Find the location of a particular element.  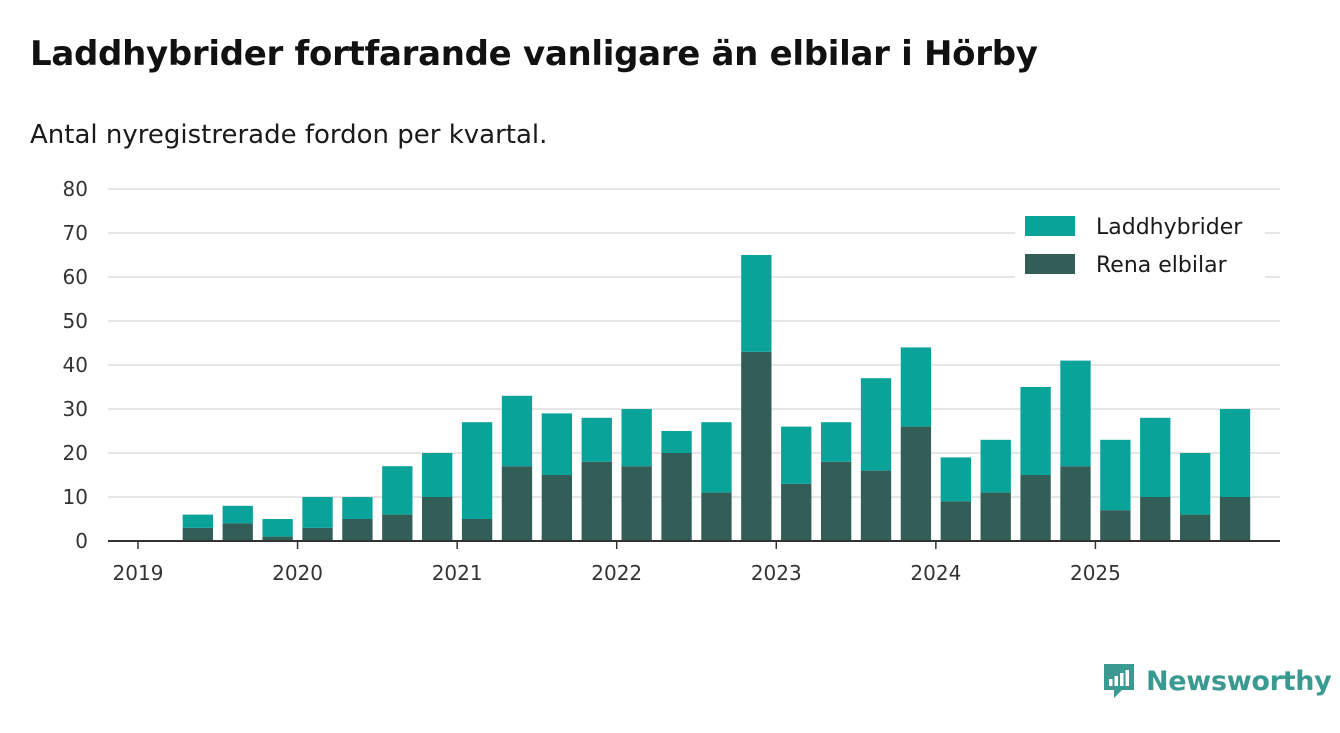

y-tick-label: 0 is located at coordinates (81, 541).